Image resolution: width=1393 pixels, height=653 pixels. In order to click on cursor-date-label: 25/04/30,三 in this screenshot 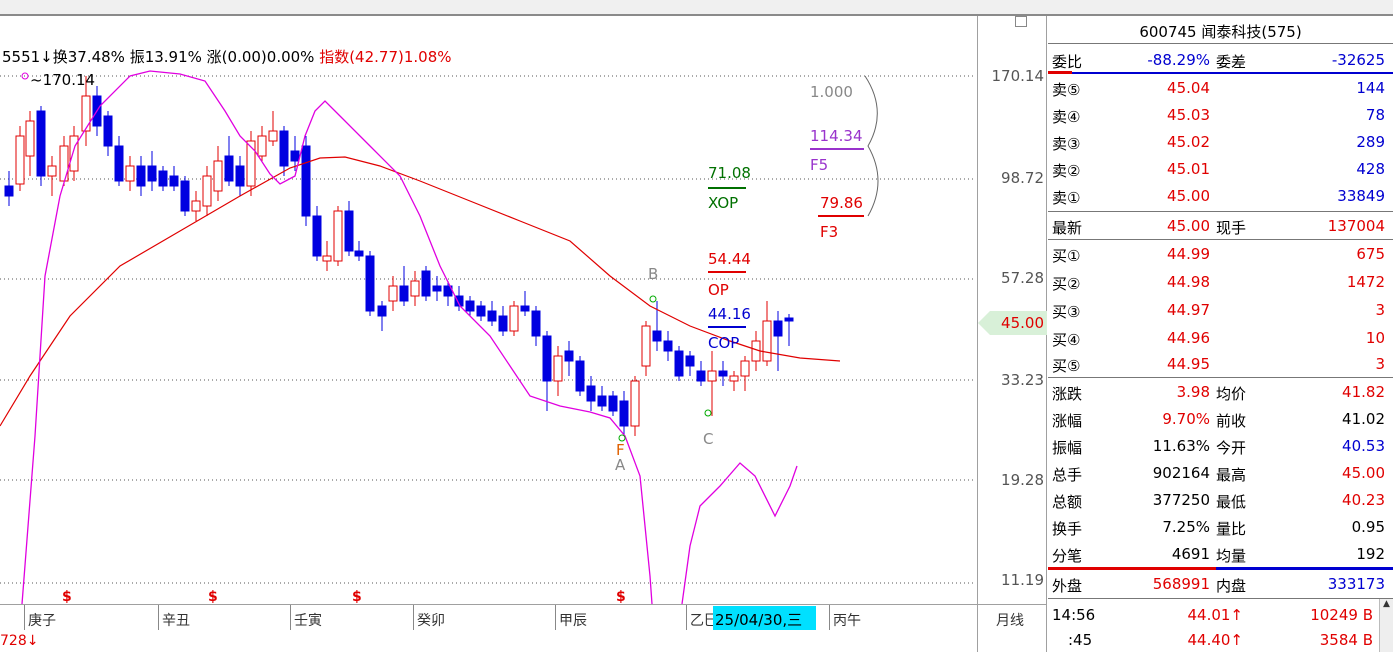, I will do `click(764, 618)`.